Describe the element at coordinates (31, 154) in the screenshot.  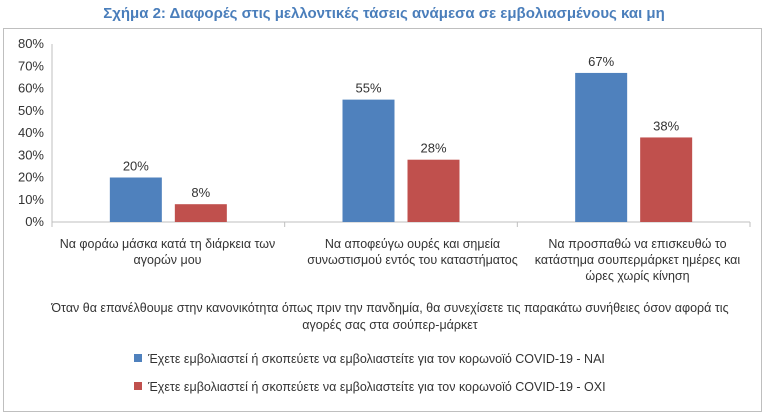
I see `y-tick-label: 30%` at that location.